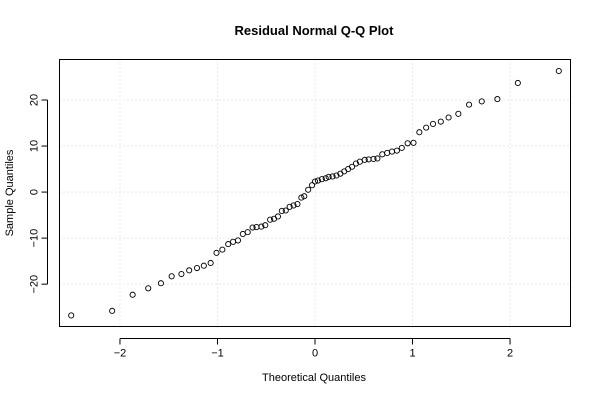  I want to click on y-tick-label: 0, so click(35, 192).